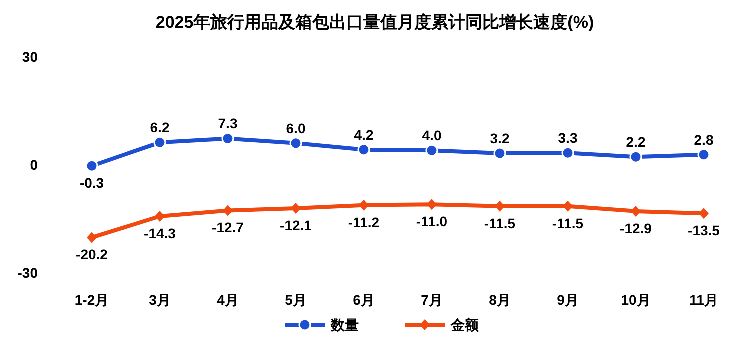  I want to click on data-label: -11.0, so click(432, 222).